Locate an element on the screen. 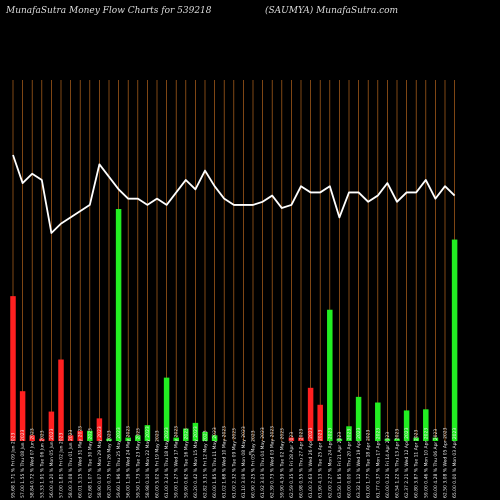  x-tick-label: 62.82 3.31 % Fri 12 May 2023 is located at coordinates (206, 464).